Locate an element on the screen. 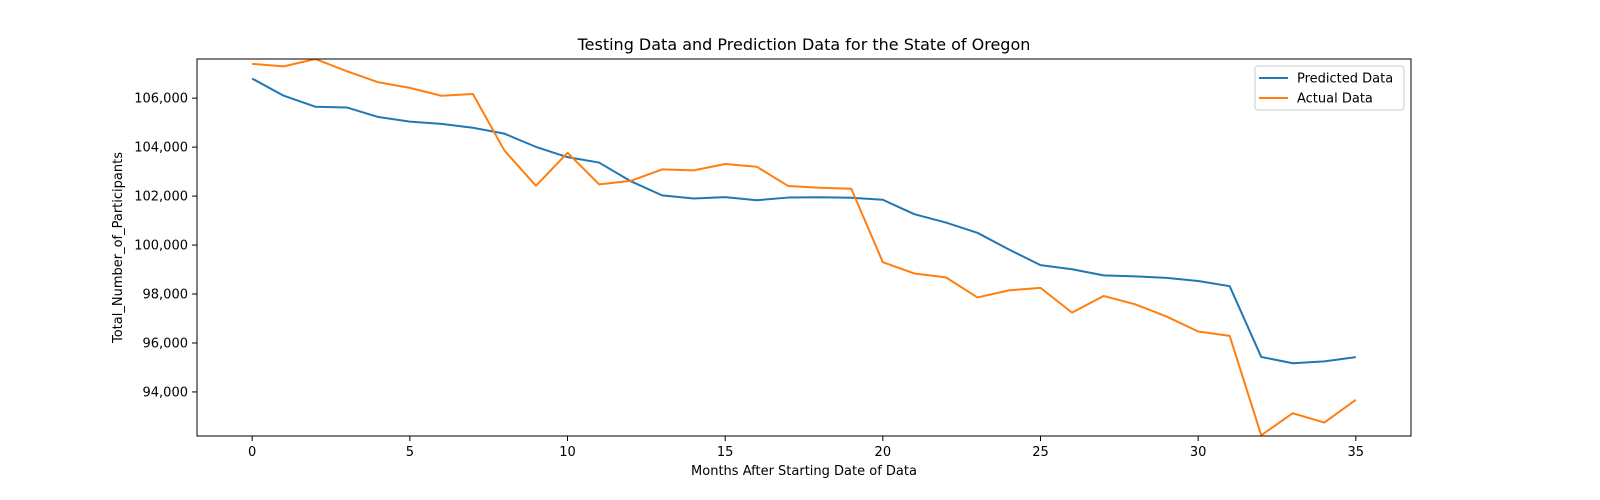 This screenshot has width=1600, height=500. x-tick-label: 0 is located at coordinates (252, 452).